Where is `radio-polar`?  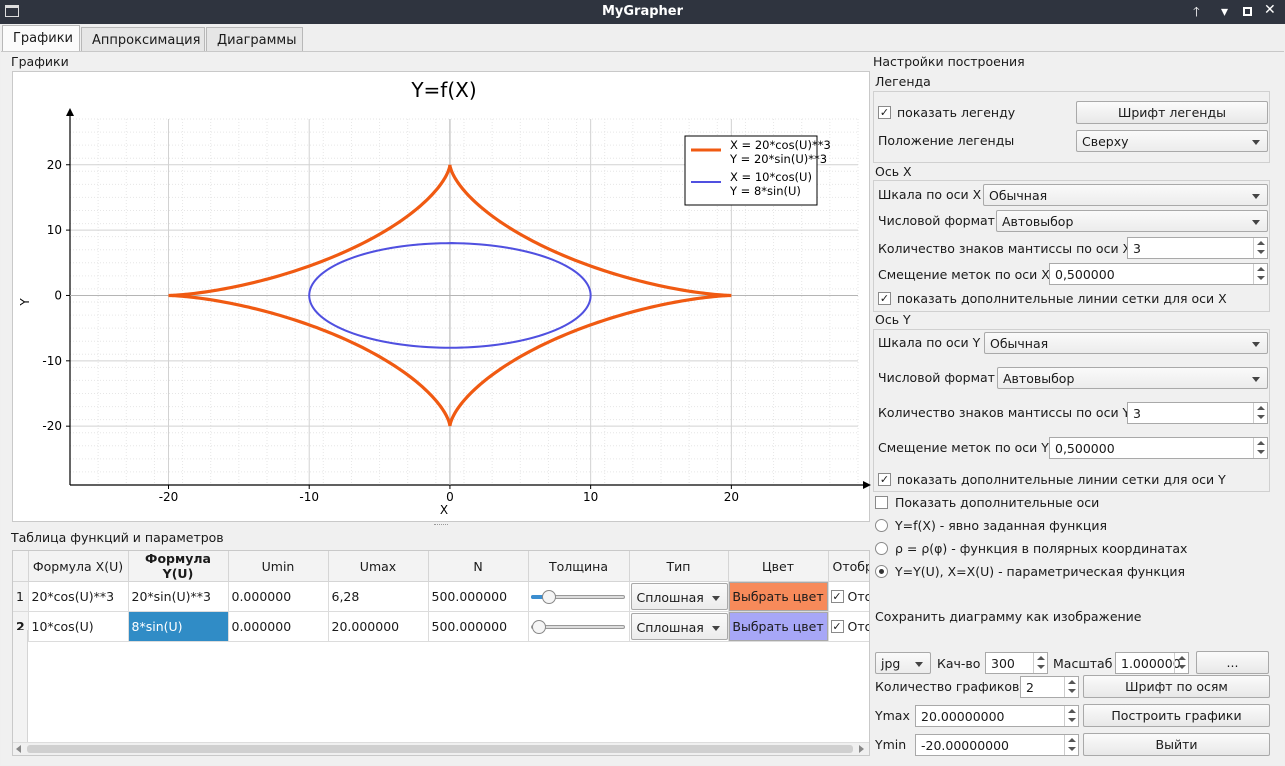
radio-polar is located at coordinates (881, 548).